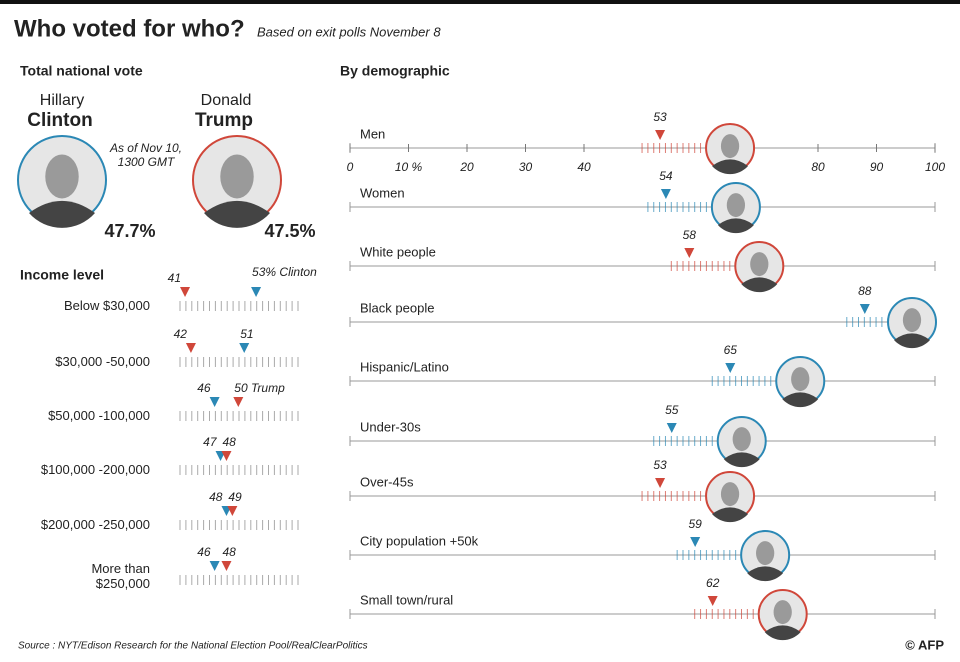 The image size is (960, 662). What do you see at coordinates (695, 524) in the screenshot?
I see `value-label: 59` at bounding box center [695, 524].